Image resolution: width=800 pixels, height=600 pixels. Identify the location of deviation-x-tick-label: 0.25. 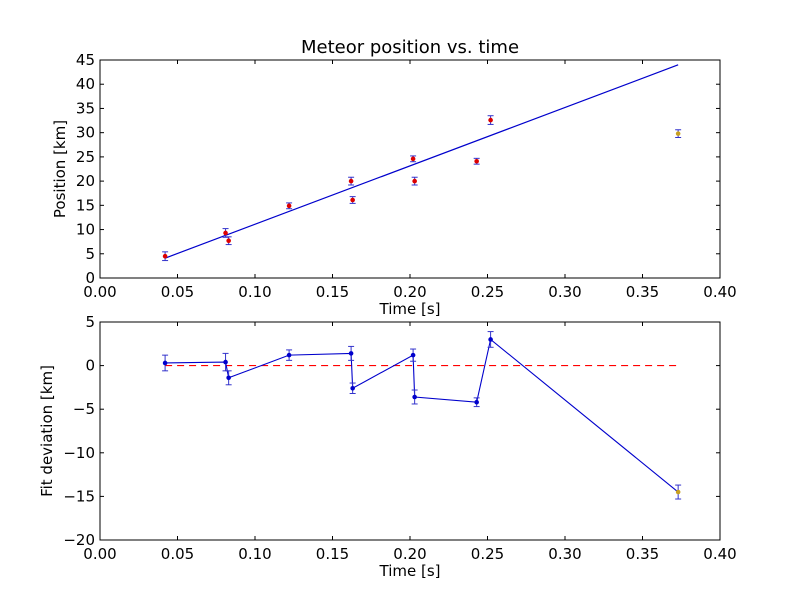
(487, 554).